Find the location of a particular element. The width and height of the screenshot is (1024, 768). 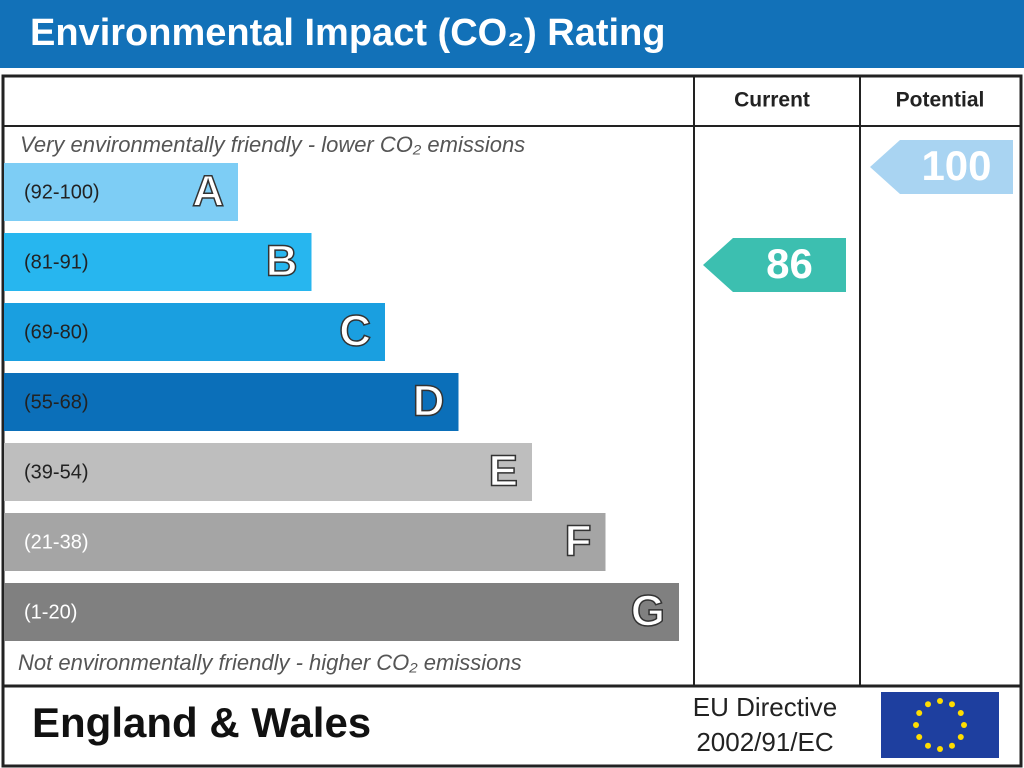

band-range: (21-38) is located at coordinates (56, 542).